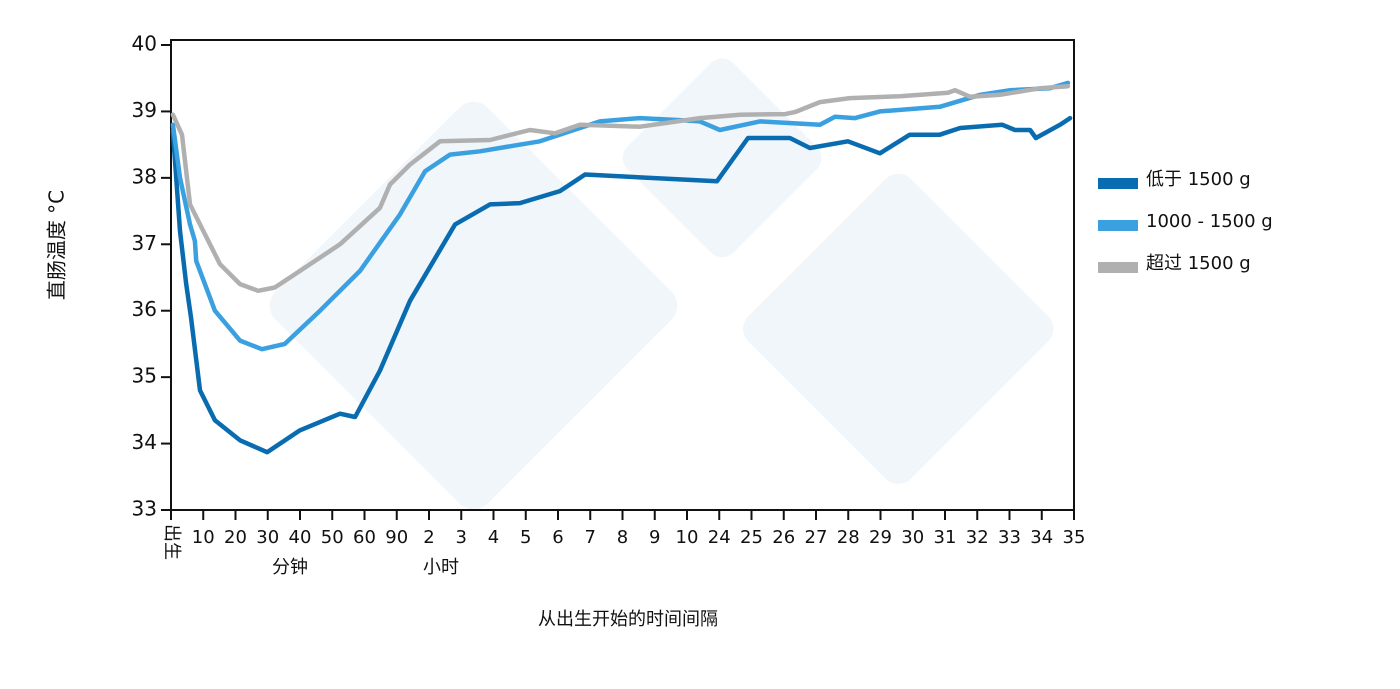 The width and height of the screenshot is (1400, 689). I want to click on y-tick-label: 35, so click(144, 376).